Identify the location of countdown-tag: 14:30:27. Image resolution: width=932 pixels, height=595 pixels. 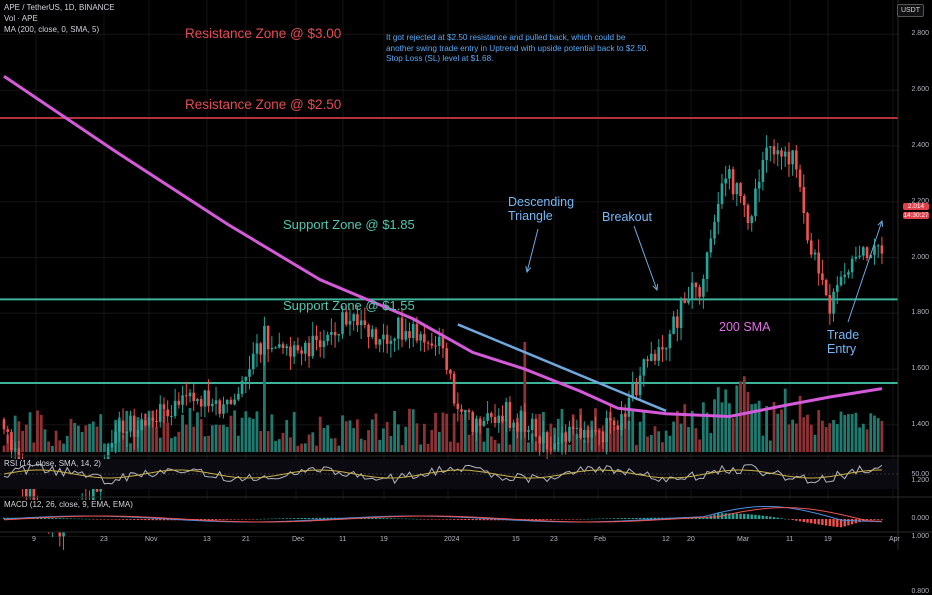
(916, 215).